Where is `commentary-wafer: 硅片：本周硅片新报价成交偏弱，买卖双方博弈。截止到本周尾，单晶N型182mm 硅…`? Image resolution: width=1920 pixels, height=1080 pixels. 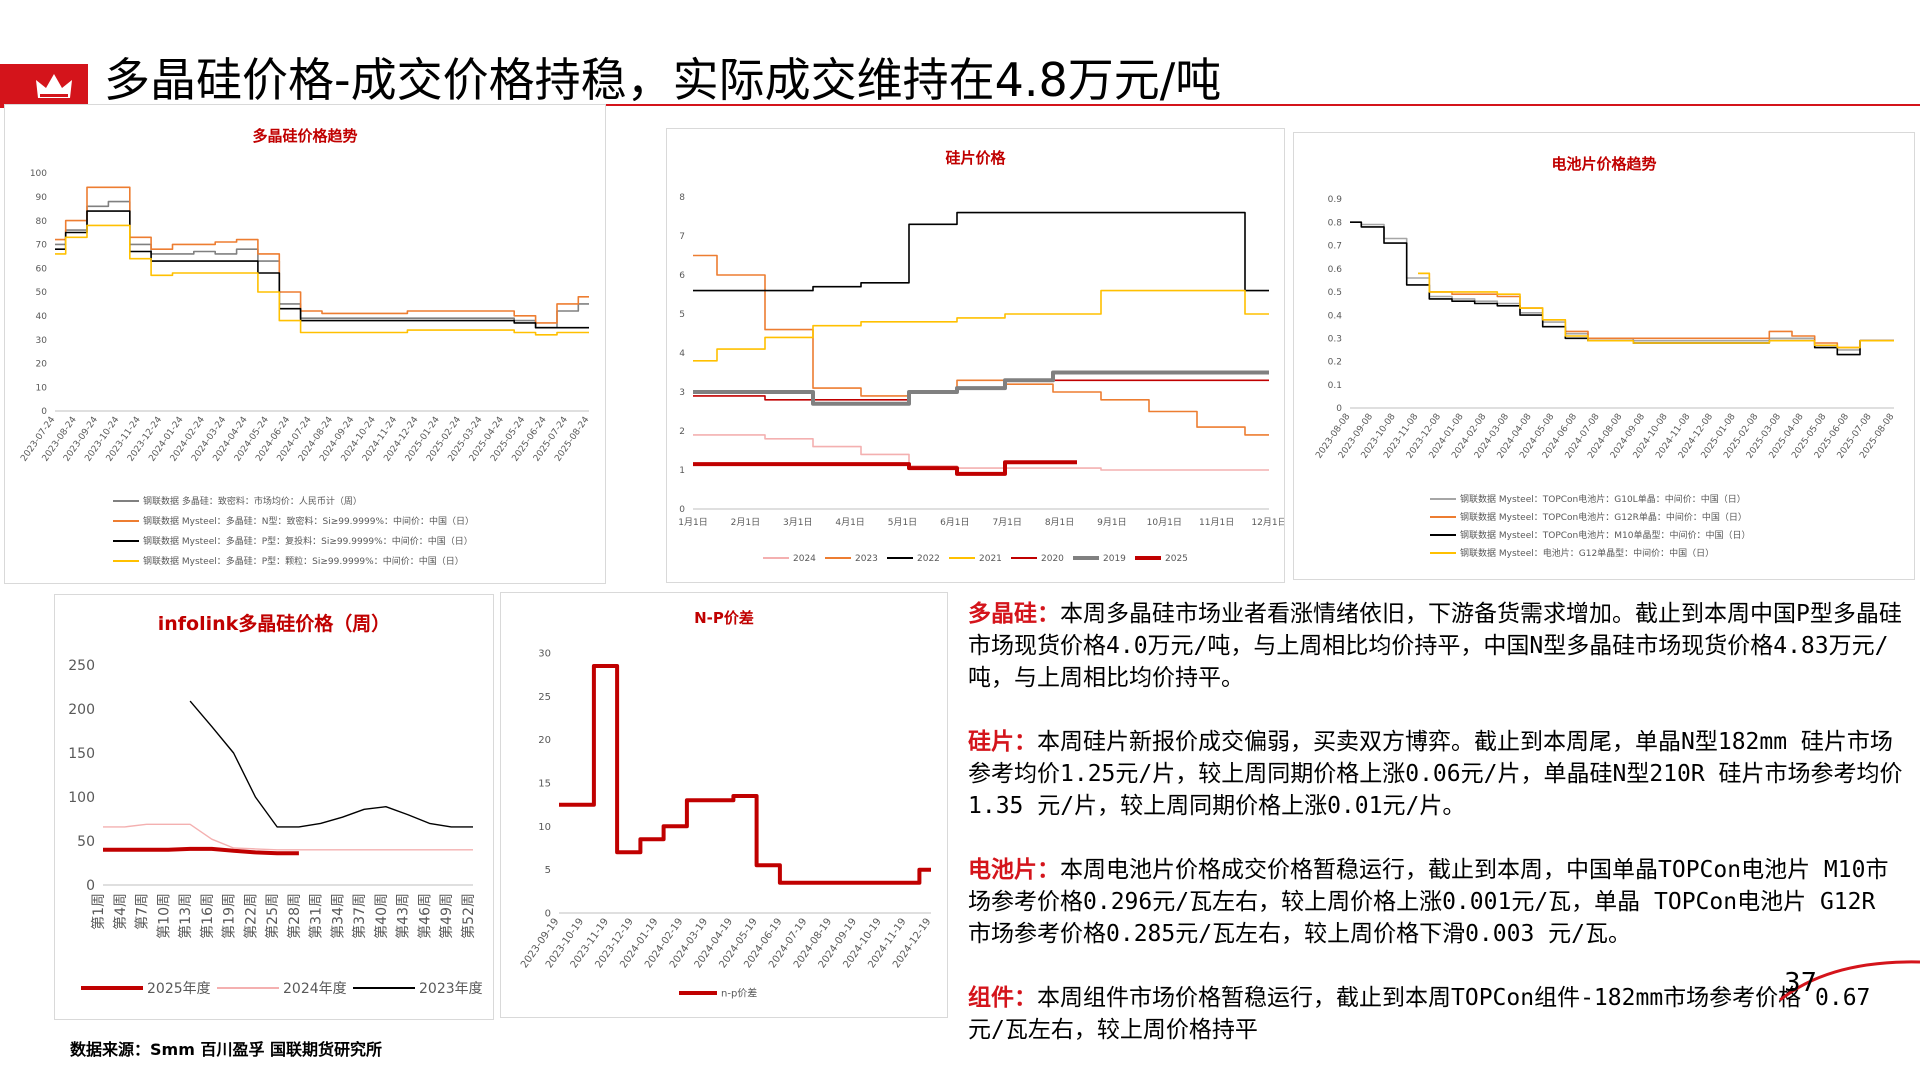
commentary-wafer: 硅片：本周硅片新报价成交偏弱，买卖双方博弈。截止到本周尾，单晶N型182mm 硅… is located at coordinates (1438, 774).